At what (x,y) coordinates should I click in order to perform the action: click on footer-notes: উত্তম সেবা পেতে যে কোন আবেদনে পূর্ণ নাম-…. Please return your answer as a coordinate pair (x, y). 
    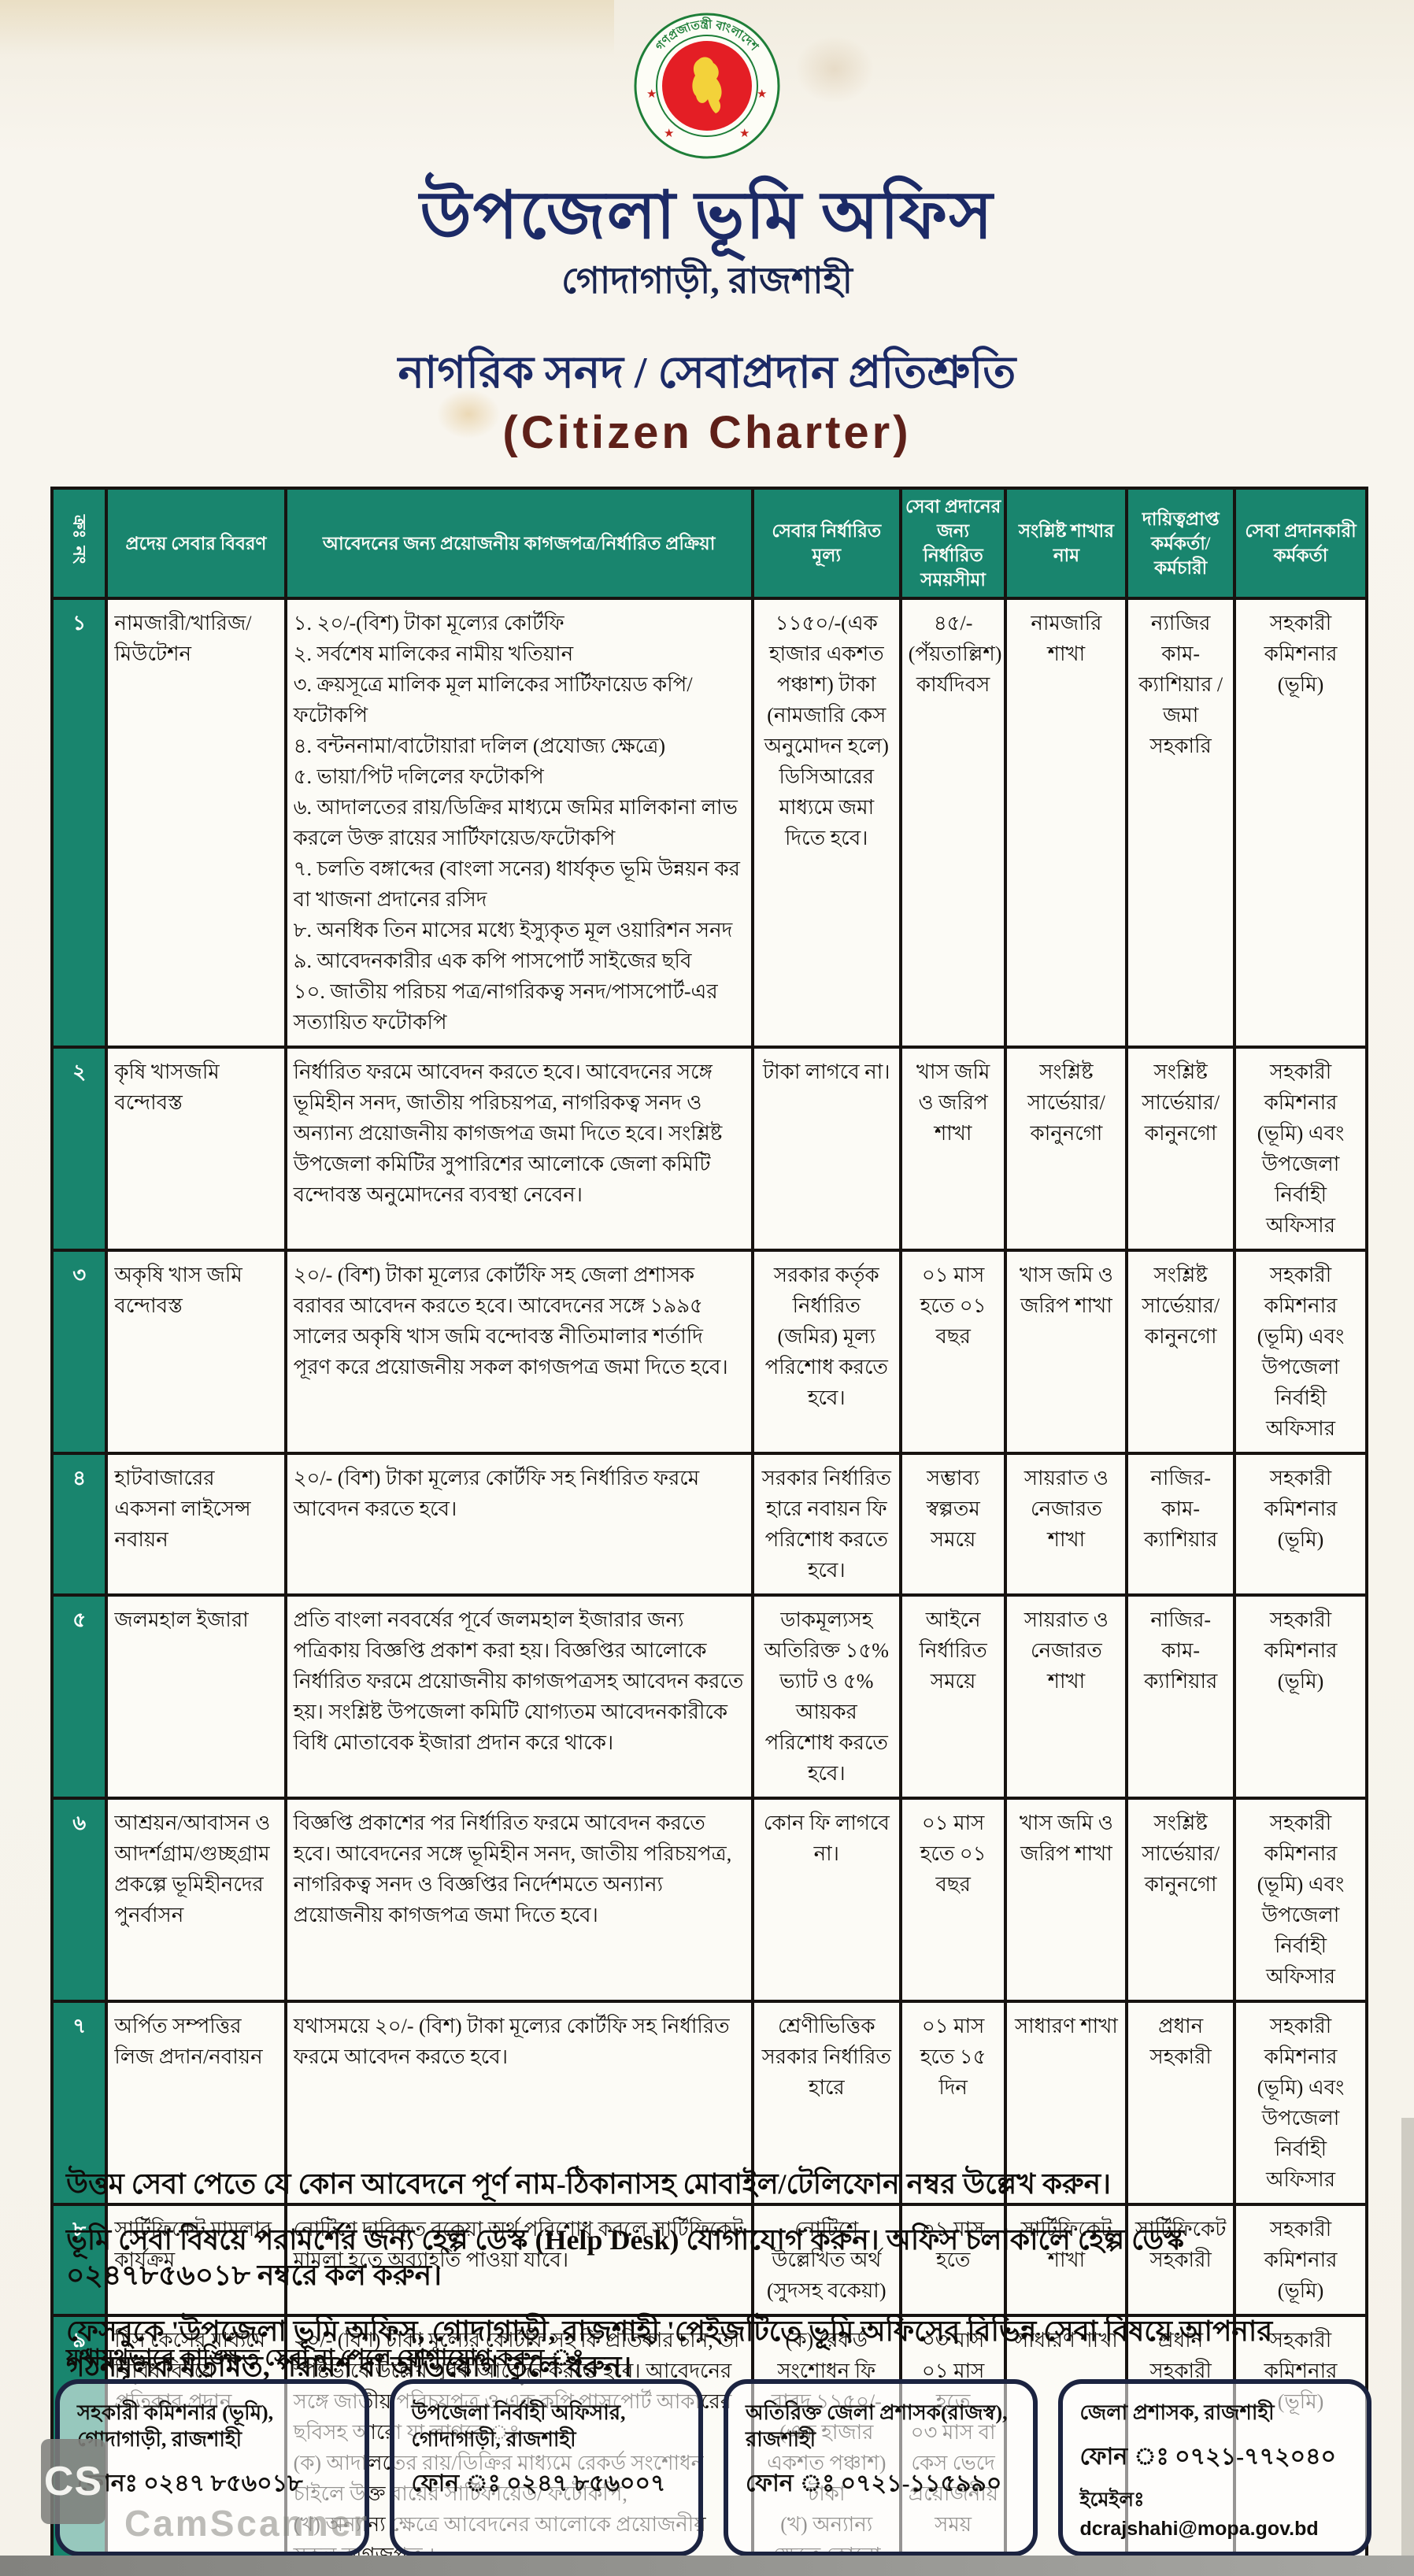
    Looking at the image, I should click on (715, 2286).